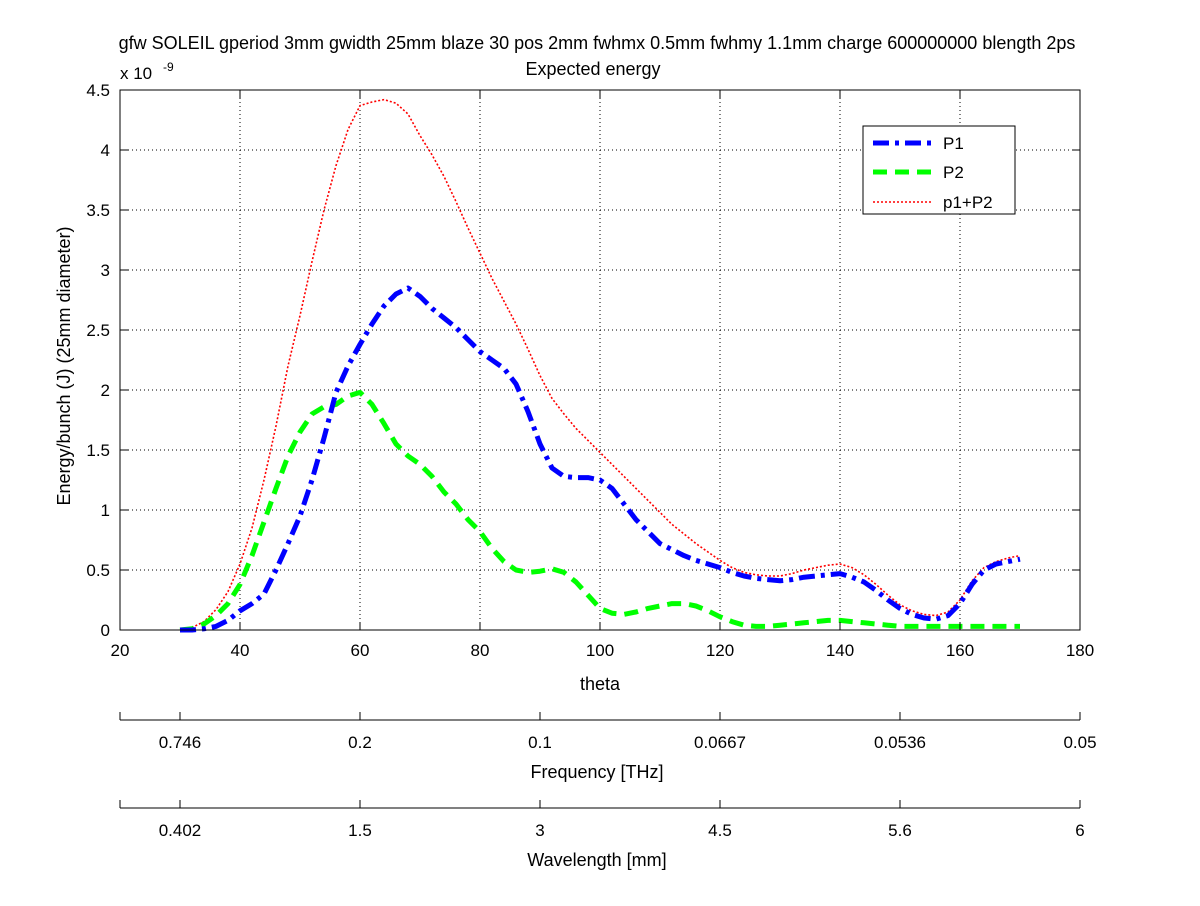 The width and height of the screenshot is (1200, 906). What do you see at coordinates (1079, 742) in the screenshot?
I see `secondary-tick-label: 0.05` at bounding box center [1079, 742].